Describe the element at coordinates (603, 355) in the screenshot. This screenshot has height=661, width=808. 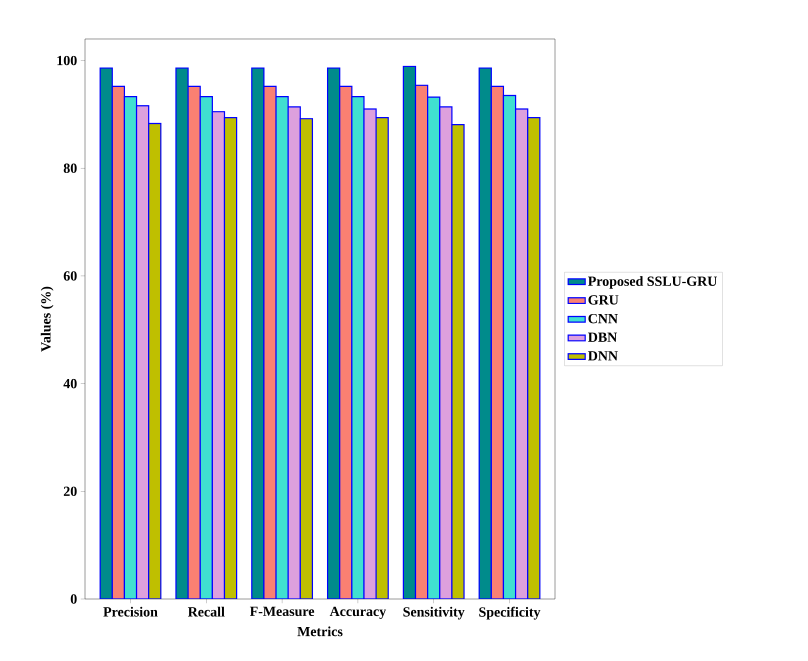
I see `legend-label: DNN` at that location.